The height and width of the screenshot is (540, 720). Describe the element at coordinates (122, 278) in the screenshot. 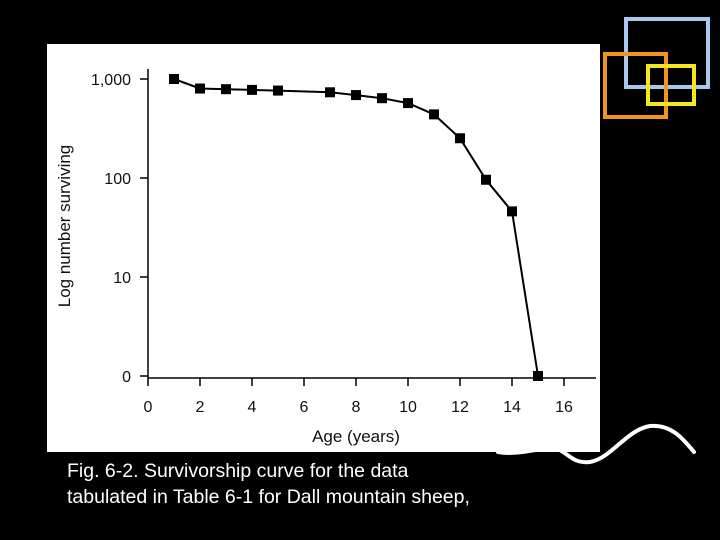

I see `y-tick-label: 10` at that location.